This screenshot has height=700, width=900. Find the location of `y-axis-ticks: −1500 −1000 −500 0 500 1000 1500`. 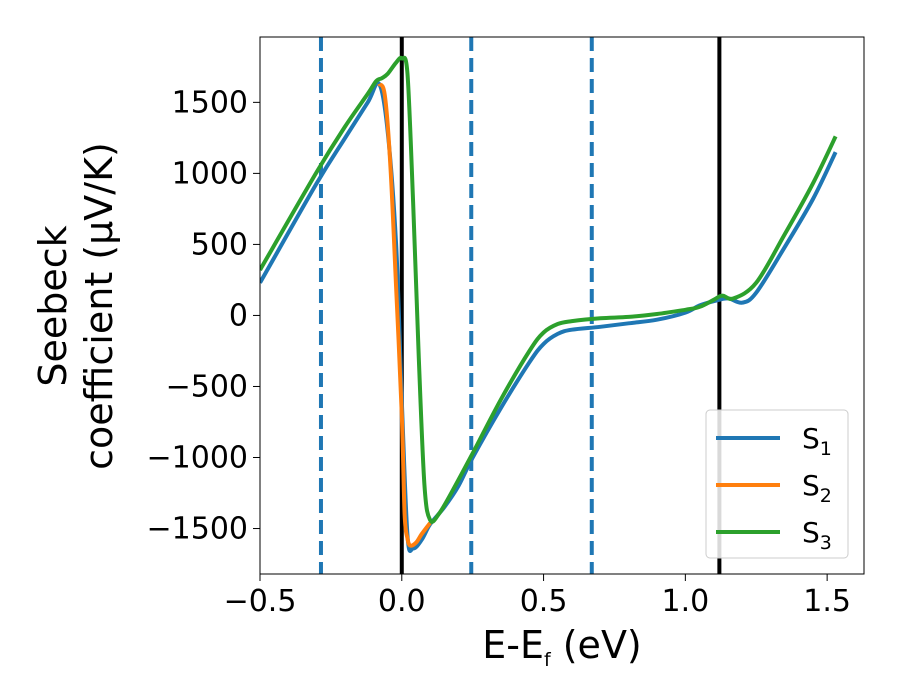

y-axis-ticks: −1500 −1000 −500 0 500 1000 1500 is located at coordinates (203, 316).